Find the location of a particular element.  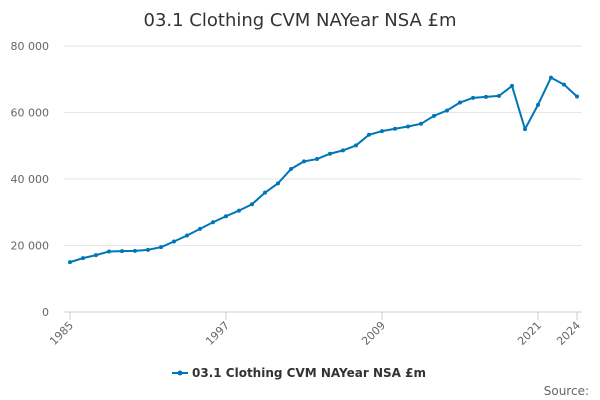

chart-title: 03.1 Clothing CVM NAYear NSA £m is located at coordinates (300, 20).